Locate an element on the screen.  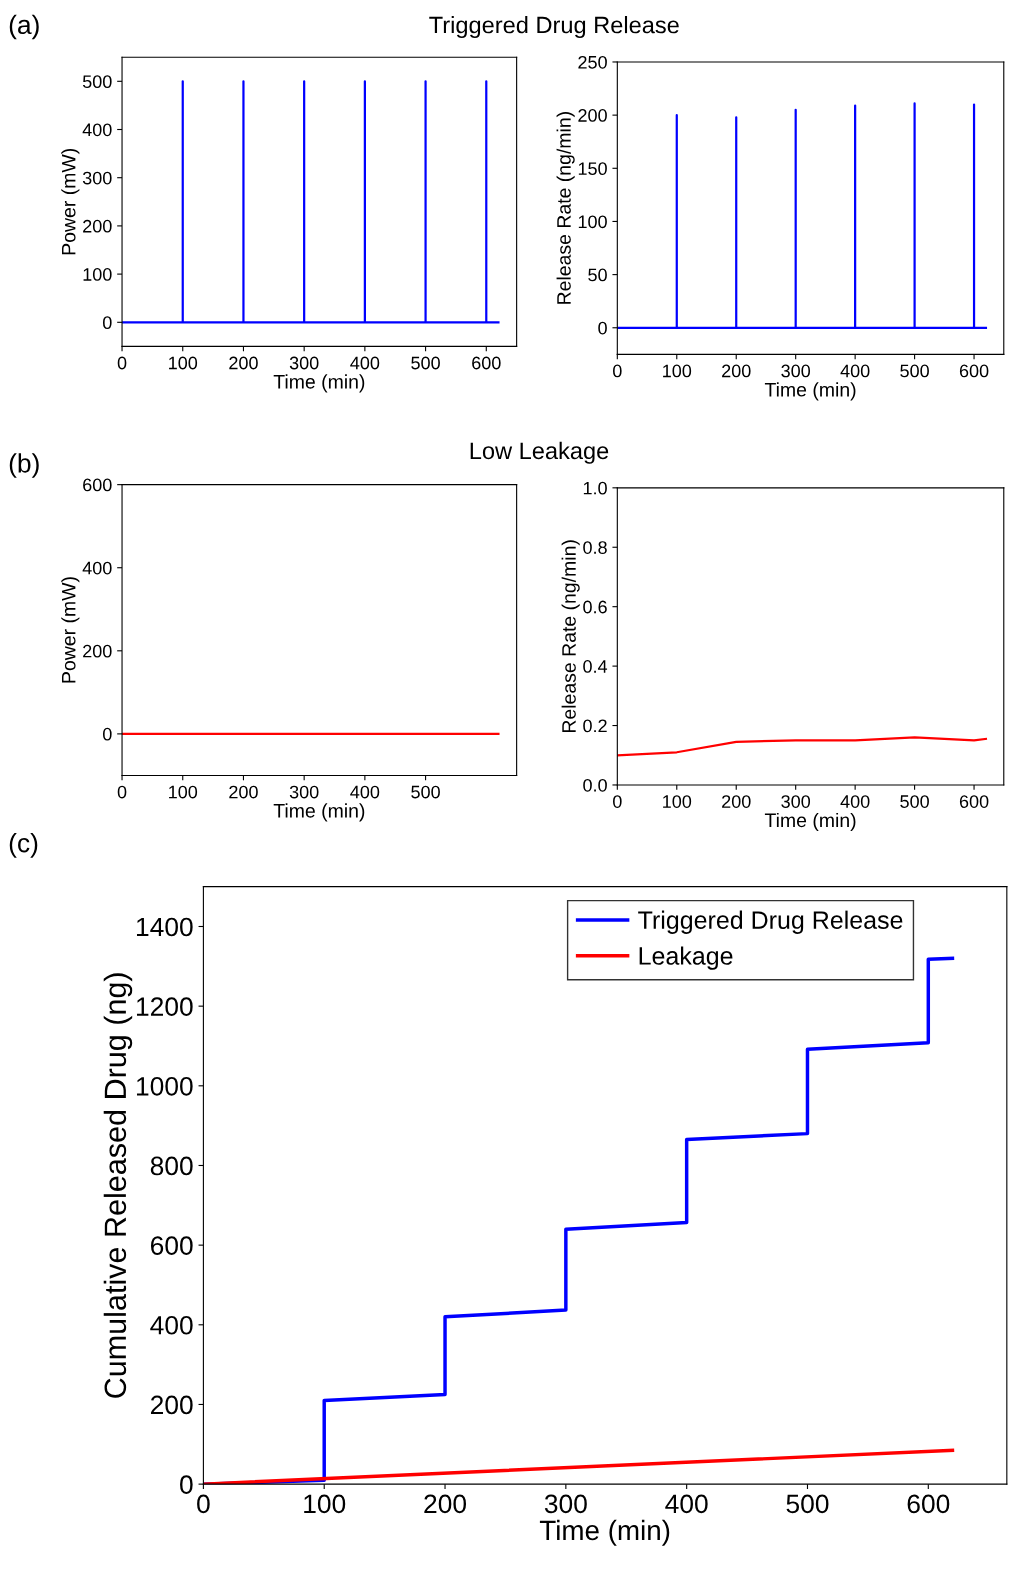
y-tick-label: 500 is located at coordinates (97, 82).